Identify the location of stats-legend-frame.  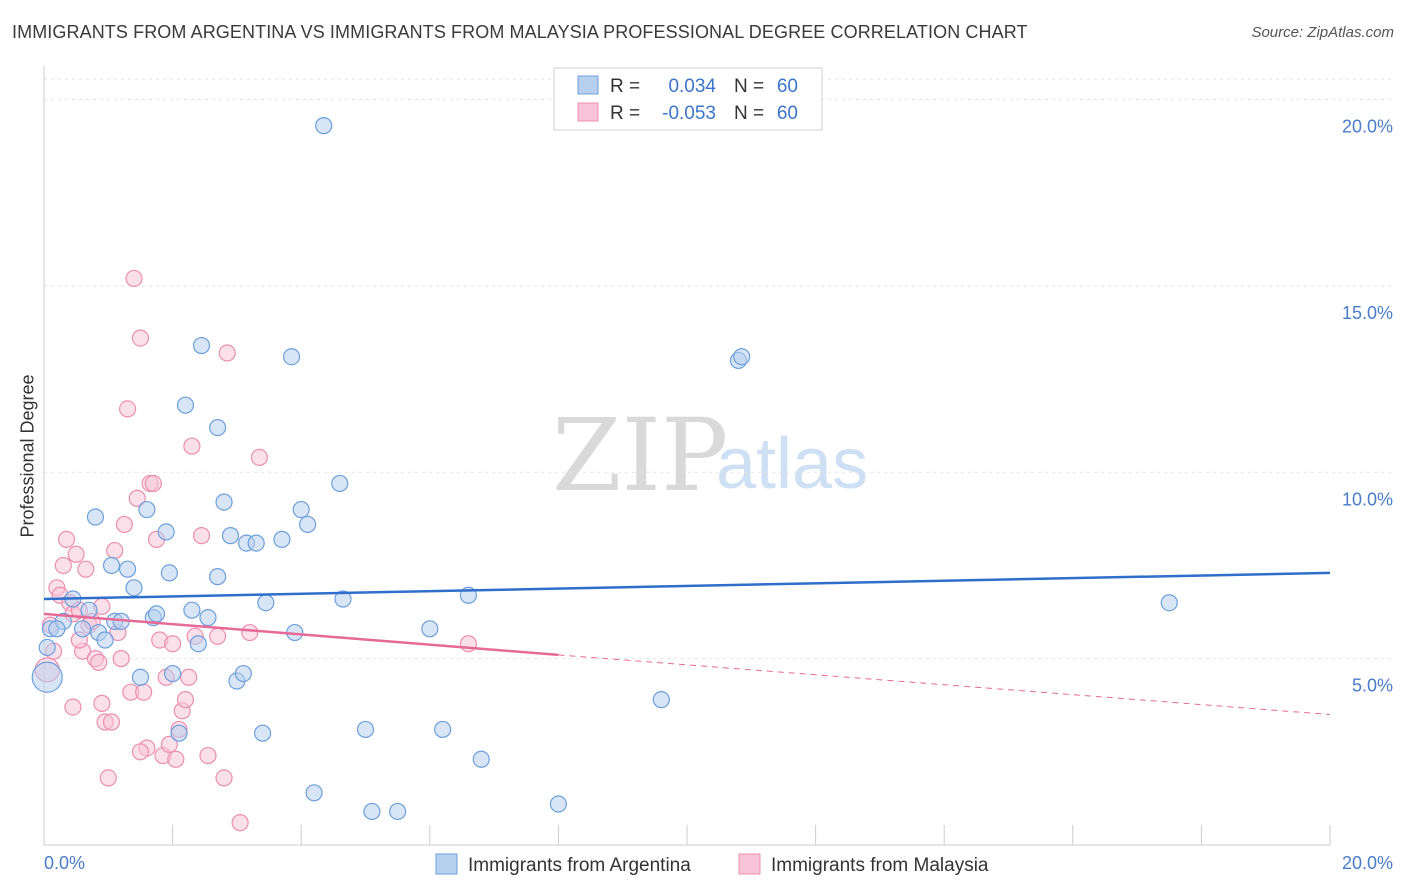
(688, 99).